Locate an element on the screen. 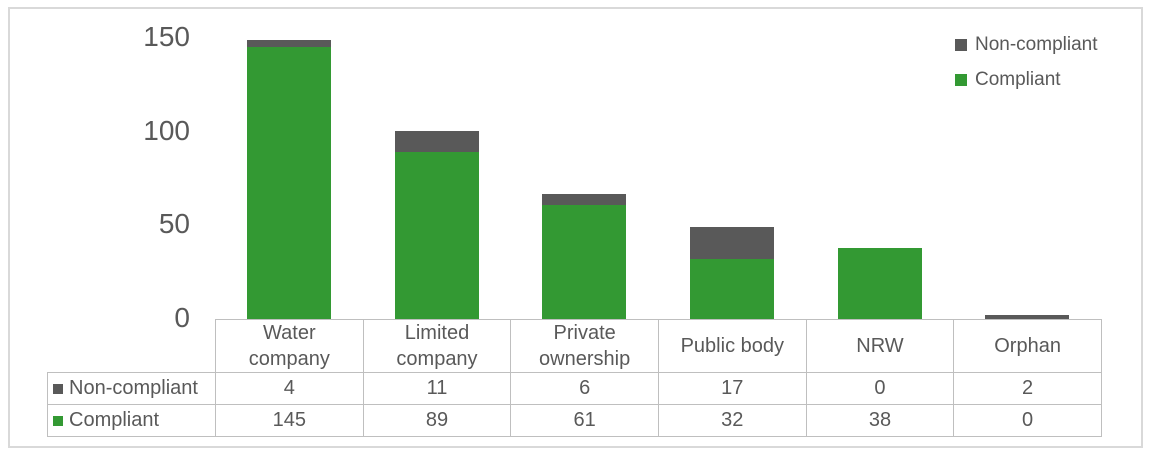 The height and width of the screenshot is (458, 1156). table-value-cell: 6 is located at coordinates (584, 388).